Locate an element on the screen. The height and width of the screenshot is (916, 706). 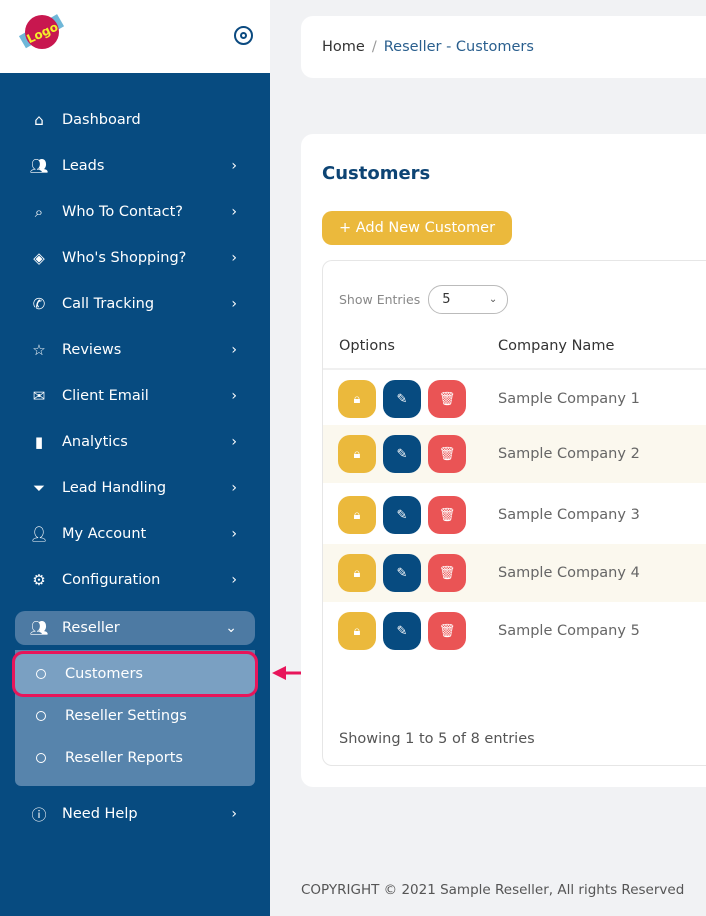
sidebar-item-label: Leads is located at coordinates (83, 166).